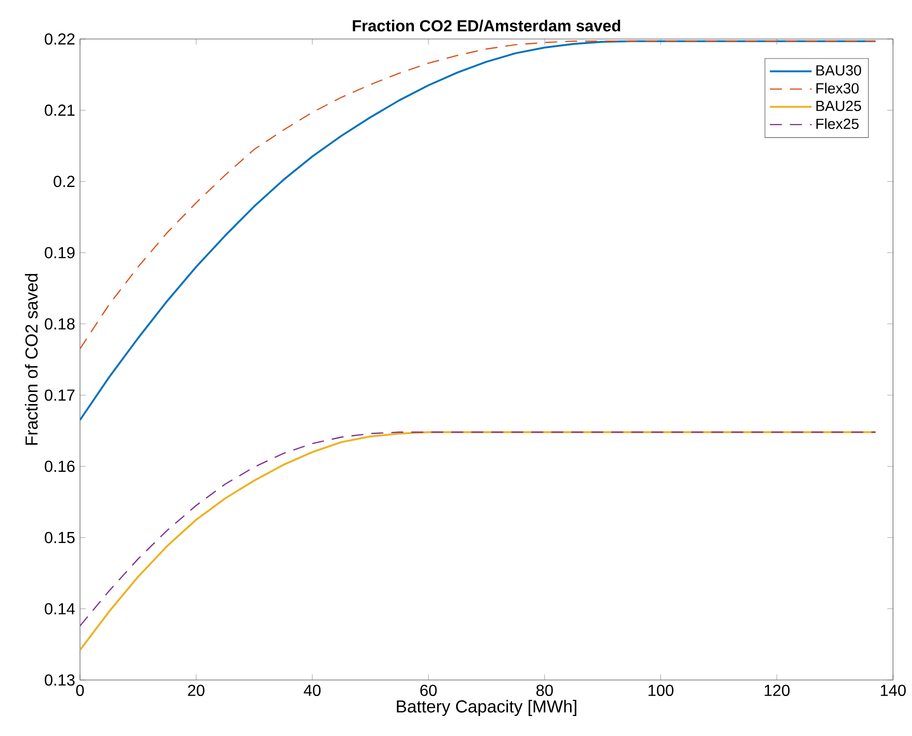 The width and height of the screenshot is (912, 736). I want to click on x-tick-label: 140, so click(893, 690).